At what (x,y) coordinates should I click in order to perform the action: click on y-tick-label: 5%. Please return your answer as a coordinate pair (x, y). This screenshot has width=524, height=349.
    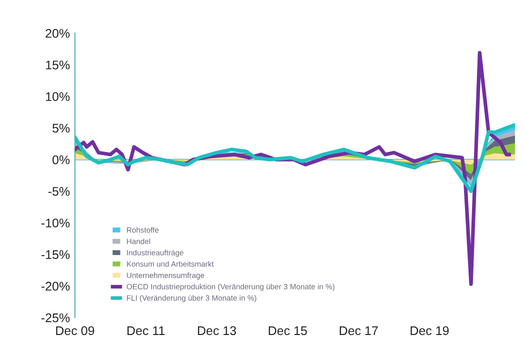
    Looking at the image, I should click on (61, 128).